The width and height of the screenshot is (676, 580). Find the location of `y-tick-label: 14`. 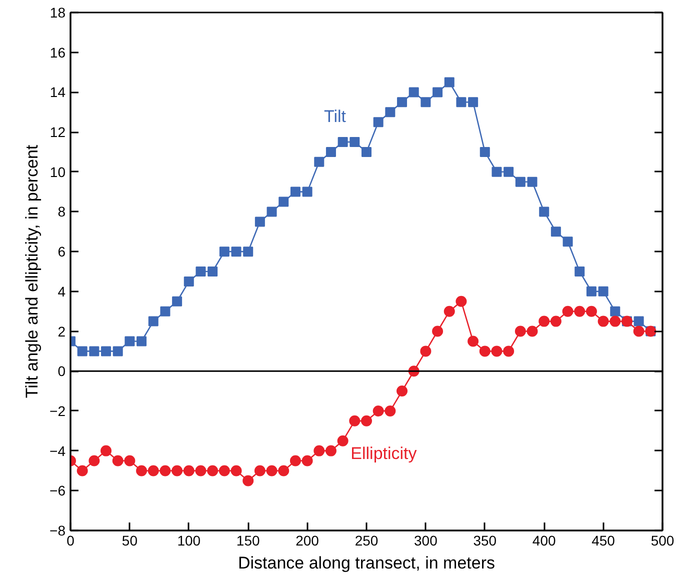

y-tick-label: 14 is located at coordinates (58, 92).